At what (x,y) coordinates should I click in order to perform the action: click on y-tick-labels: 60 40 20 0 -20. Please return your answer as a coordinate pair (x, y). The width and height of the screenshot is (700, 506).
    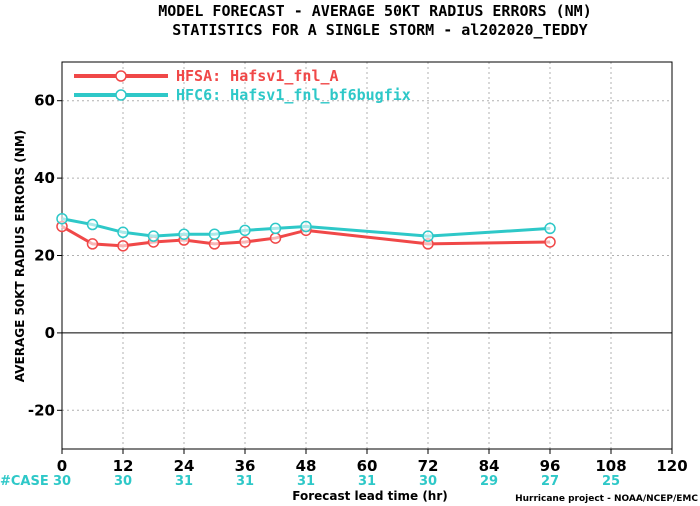
    Looking at the image, I should click on (45, 255).